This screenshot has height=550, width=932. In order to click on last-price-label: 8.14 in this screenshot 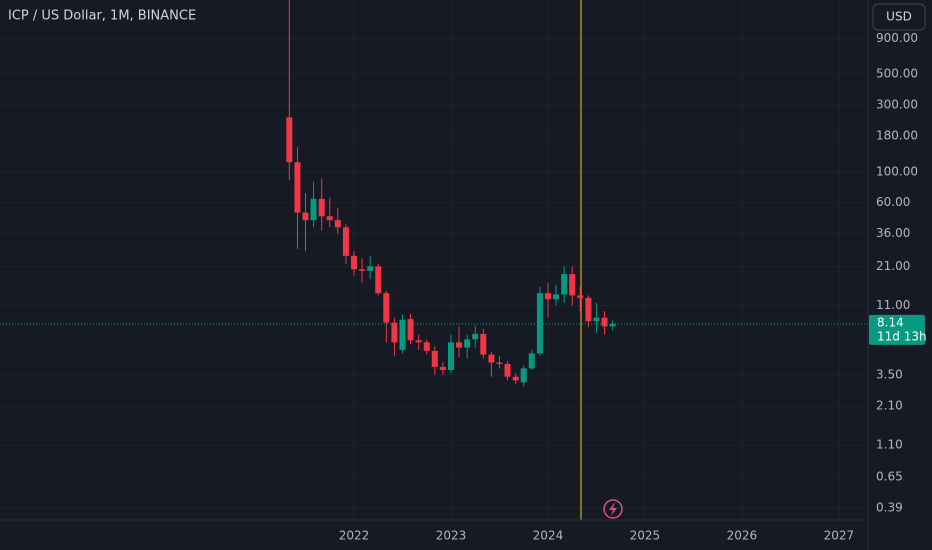, I will do `click(890, 322)`.